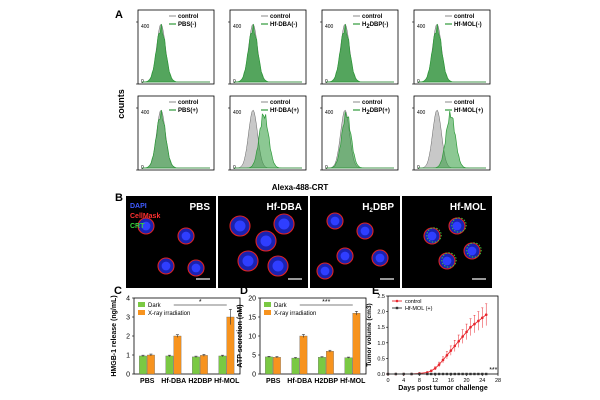  What do you see at coordinates (419, 309) in the screenshot?
I see `legend-entry: Hf-MOL (+)` at bounding box center [419, 309].